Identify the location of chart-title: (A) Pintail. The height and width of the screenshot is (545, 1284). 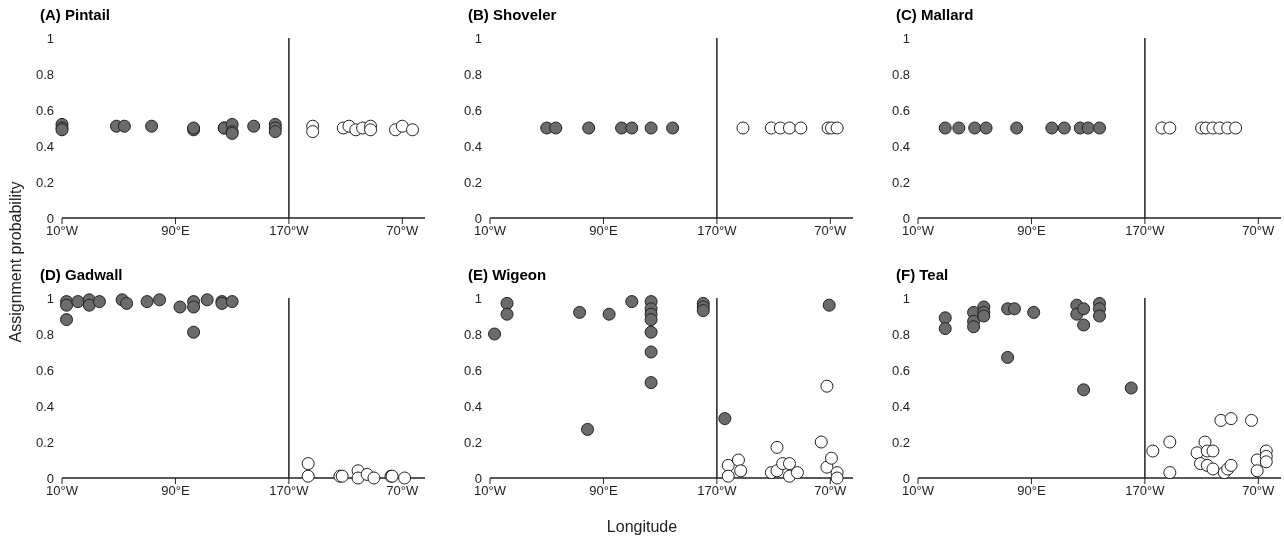
(75, 15).